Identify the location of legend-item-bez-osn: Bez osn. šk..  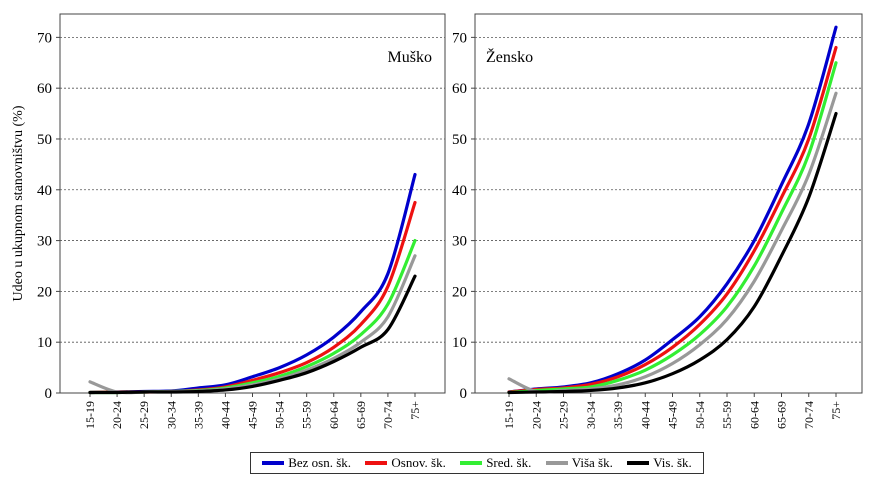
(306, 463).